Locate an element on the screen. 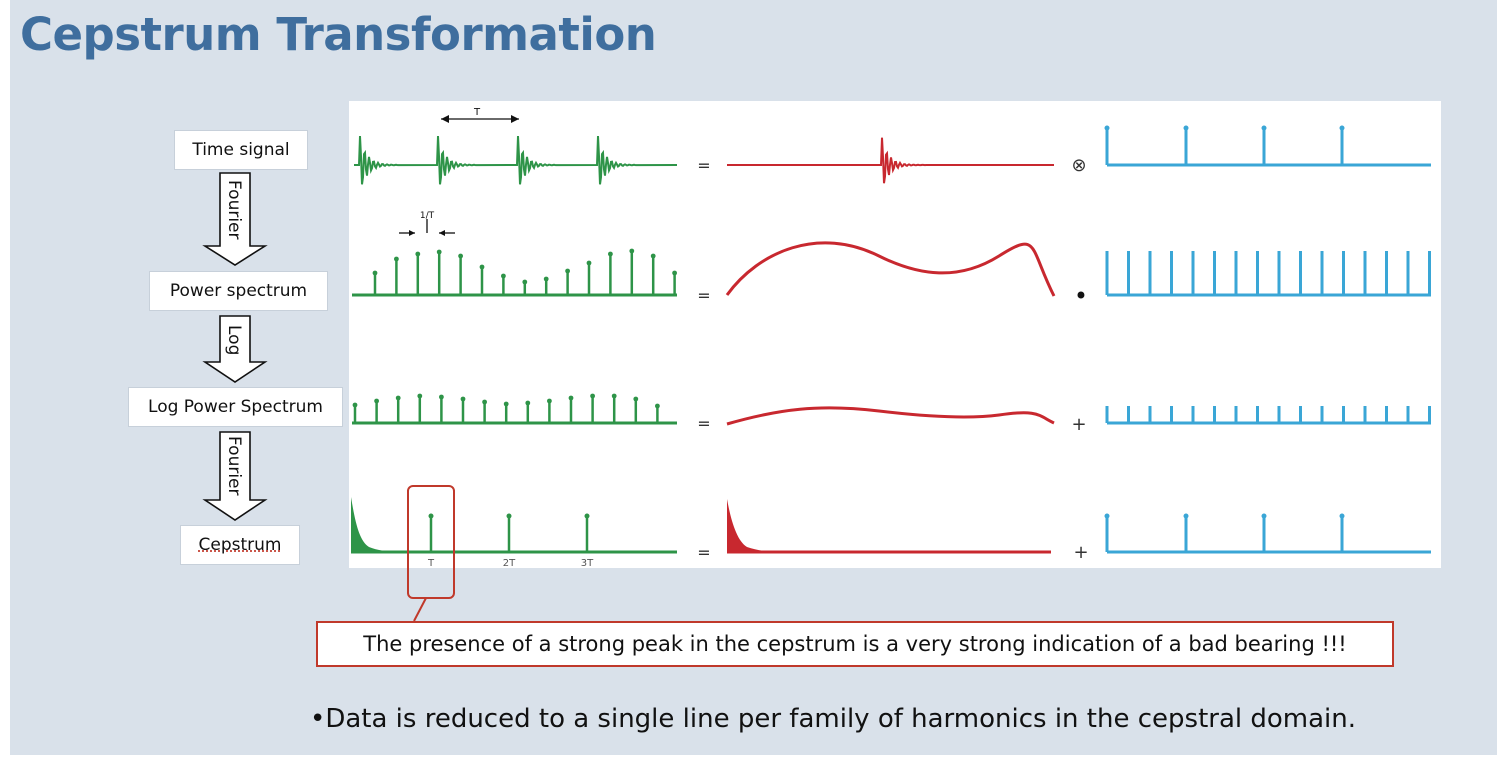  transform-arrows: Fourier Log Fourier is located at coordinates (235, 346).